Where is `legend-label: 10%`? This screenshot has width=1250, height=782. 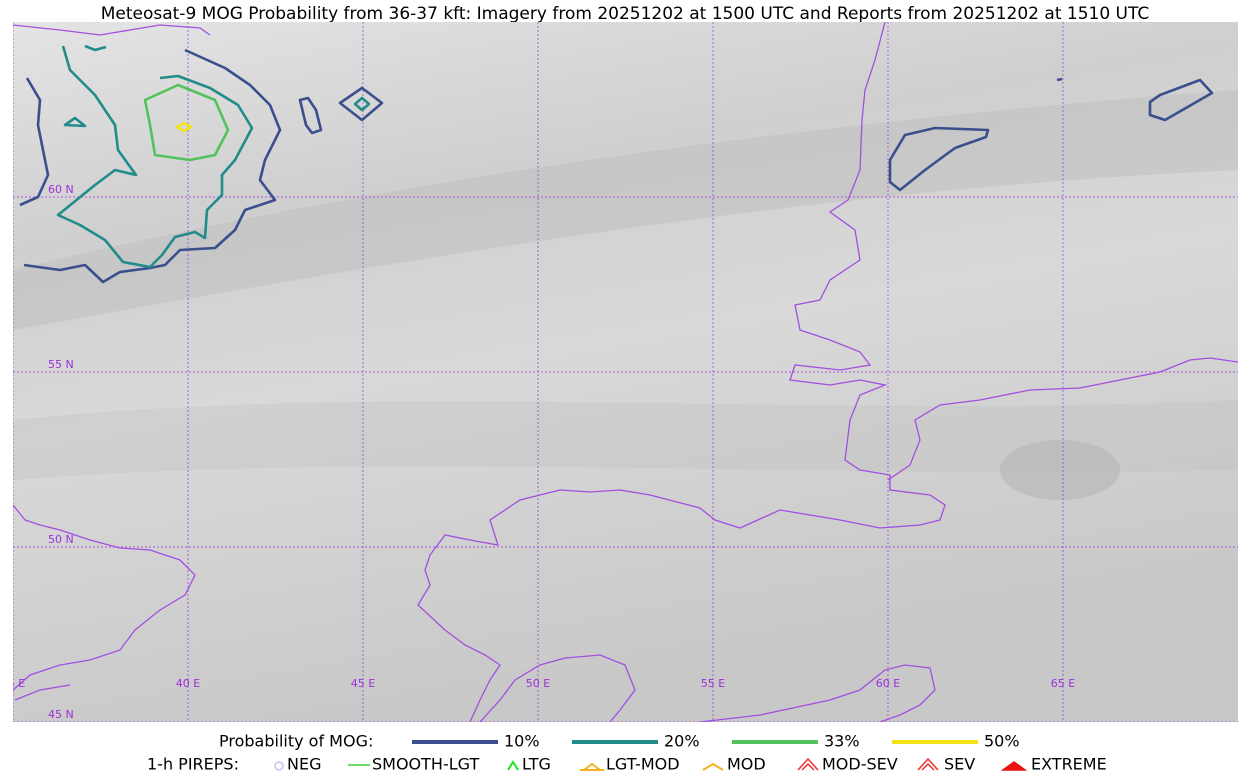 legend-label: 10% is located at coordinates (522, 741).